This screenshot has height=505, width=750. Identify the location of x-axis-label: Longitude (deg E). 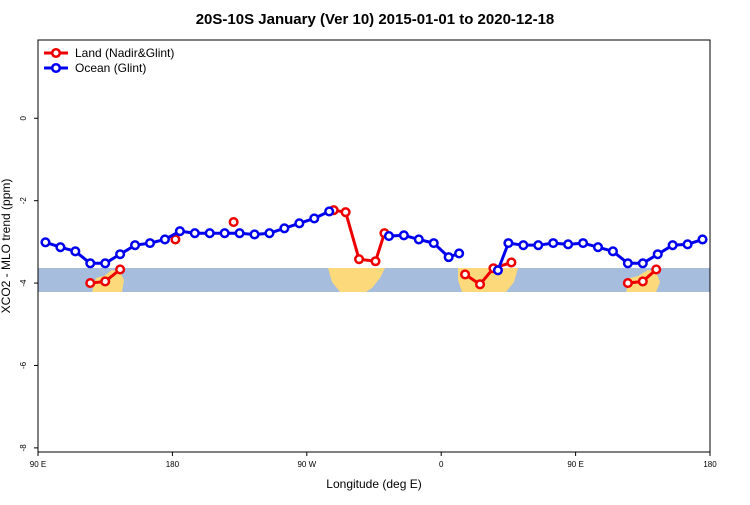
(373, 484).